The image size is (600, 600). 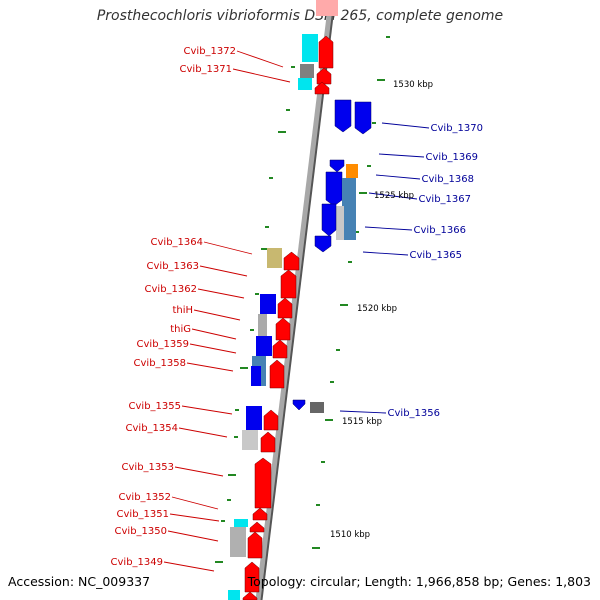 I want to click on gene-label: Cvib_1354, so click(x=152, y=428).